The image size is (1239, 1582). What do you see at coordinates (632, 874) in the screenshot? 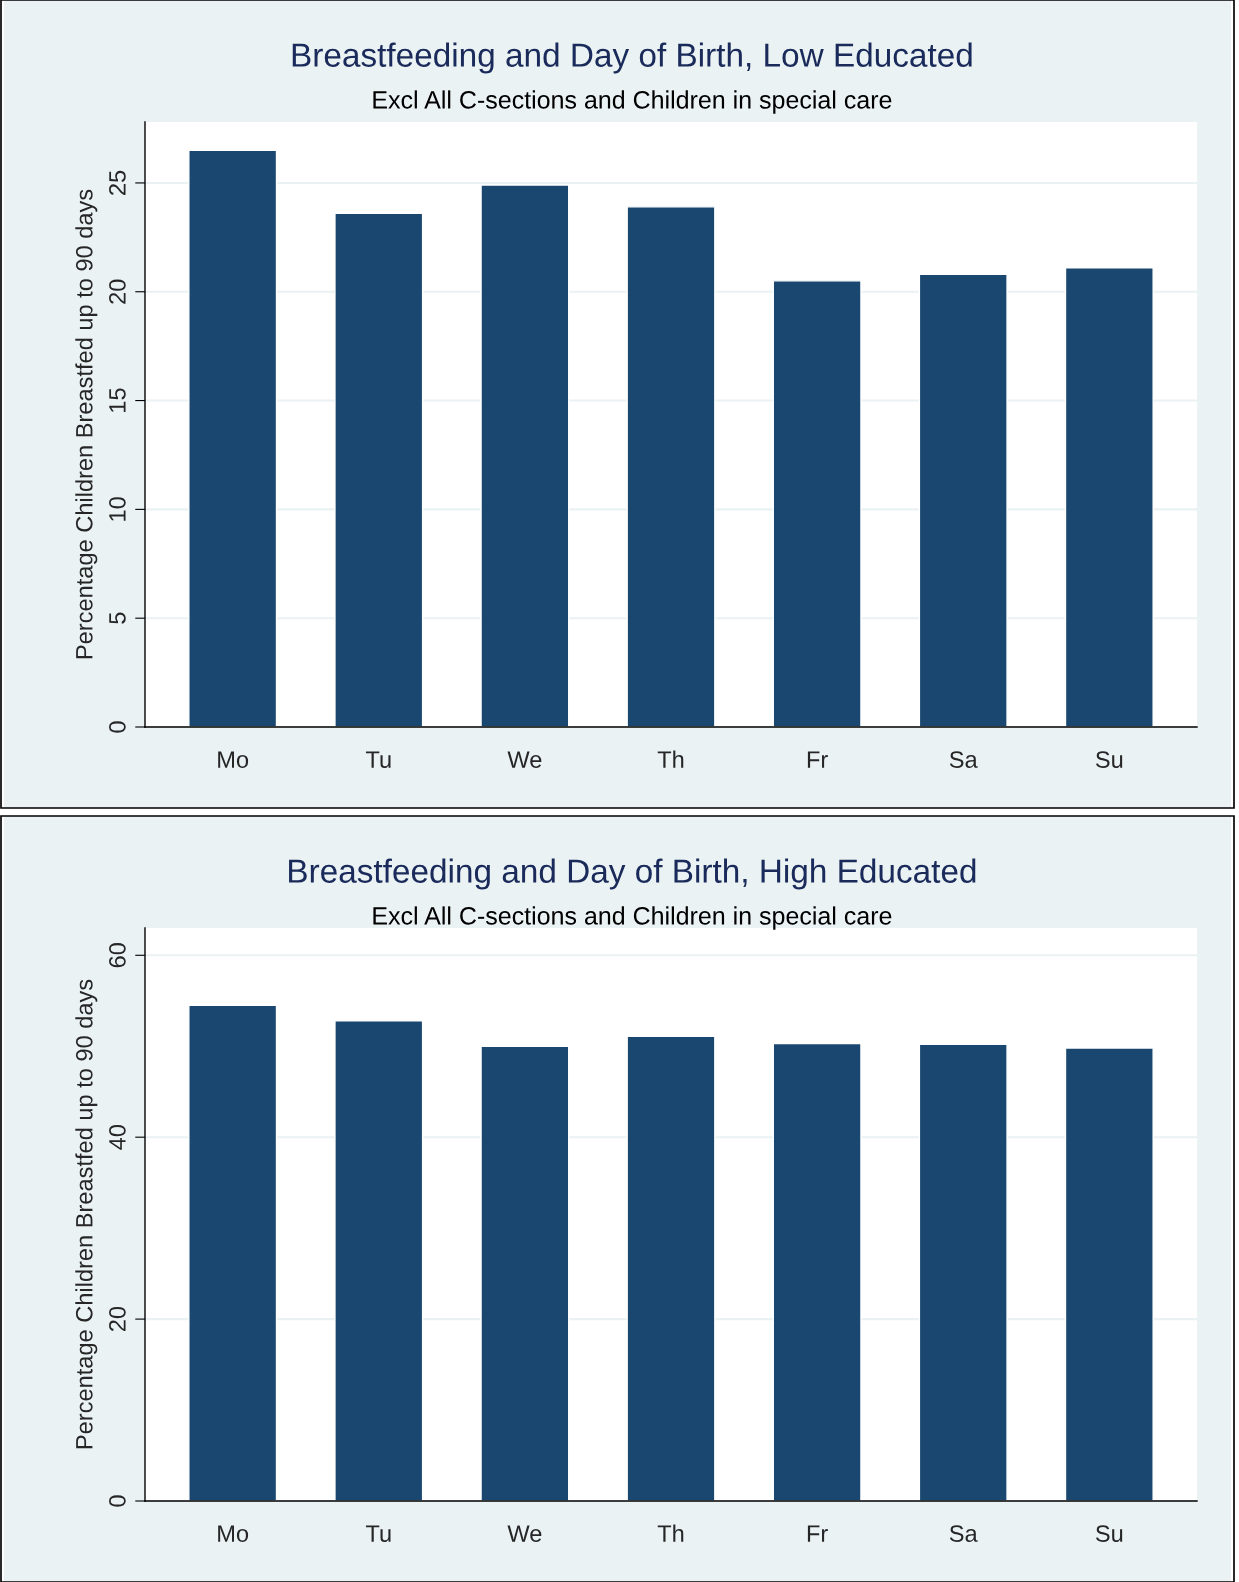
I see `chart-title: Breastfeeding and Day of Birth, High Educated` at bounding box center [632, 874].